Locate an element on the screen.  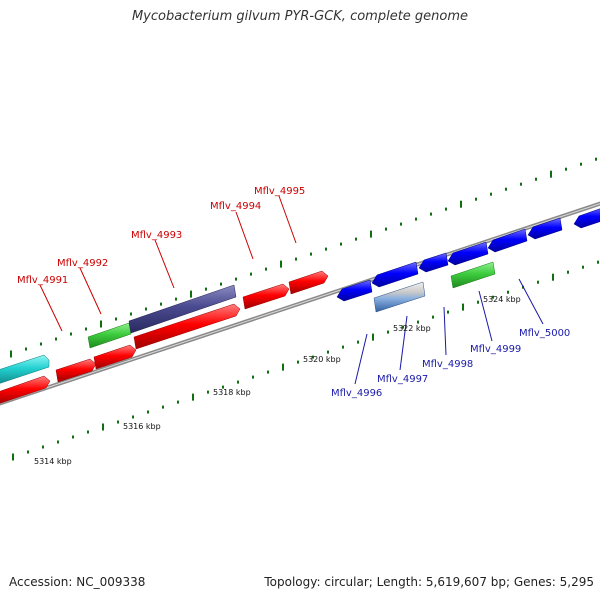
scale-label: 5324 kbp is located at coordinates (502, 299).